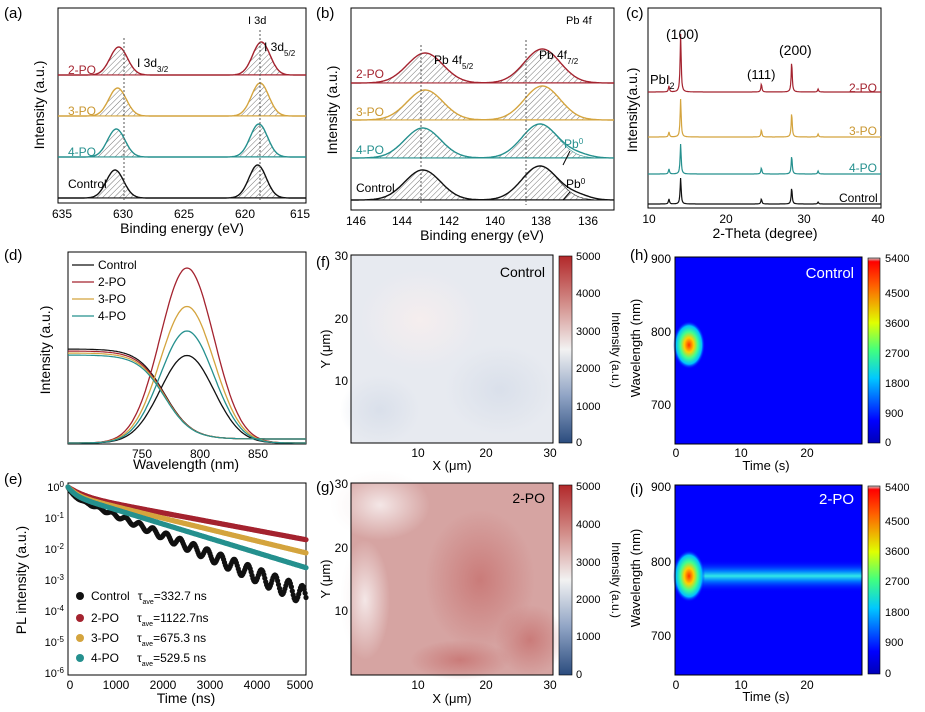  I want to click on panel-f-colorbar, so click(565, 349).